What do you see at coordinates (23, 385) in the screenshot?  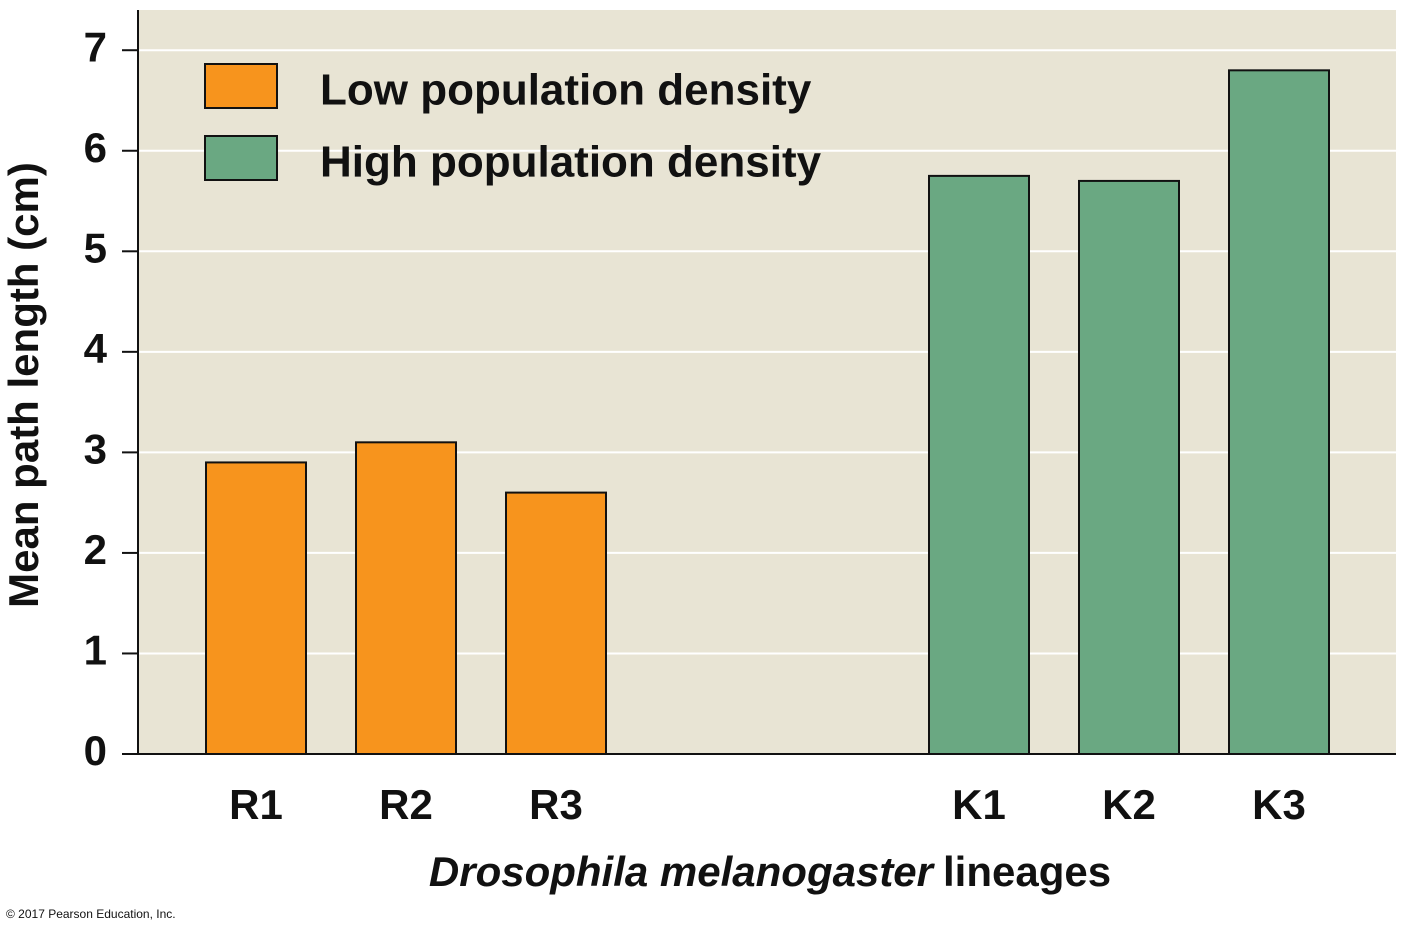 I see `y-axis-title: Mean path length (cm)` at bounding box center [23, 385].